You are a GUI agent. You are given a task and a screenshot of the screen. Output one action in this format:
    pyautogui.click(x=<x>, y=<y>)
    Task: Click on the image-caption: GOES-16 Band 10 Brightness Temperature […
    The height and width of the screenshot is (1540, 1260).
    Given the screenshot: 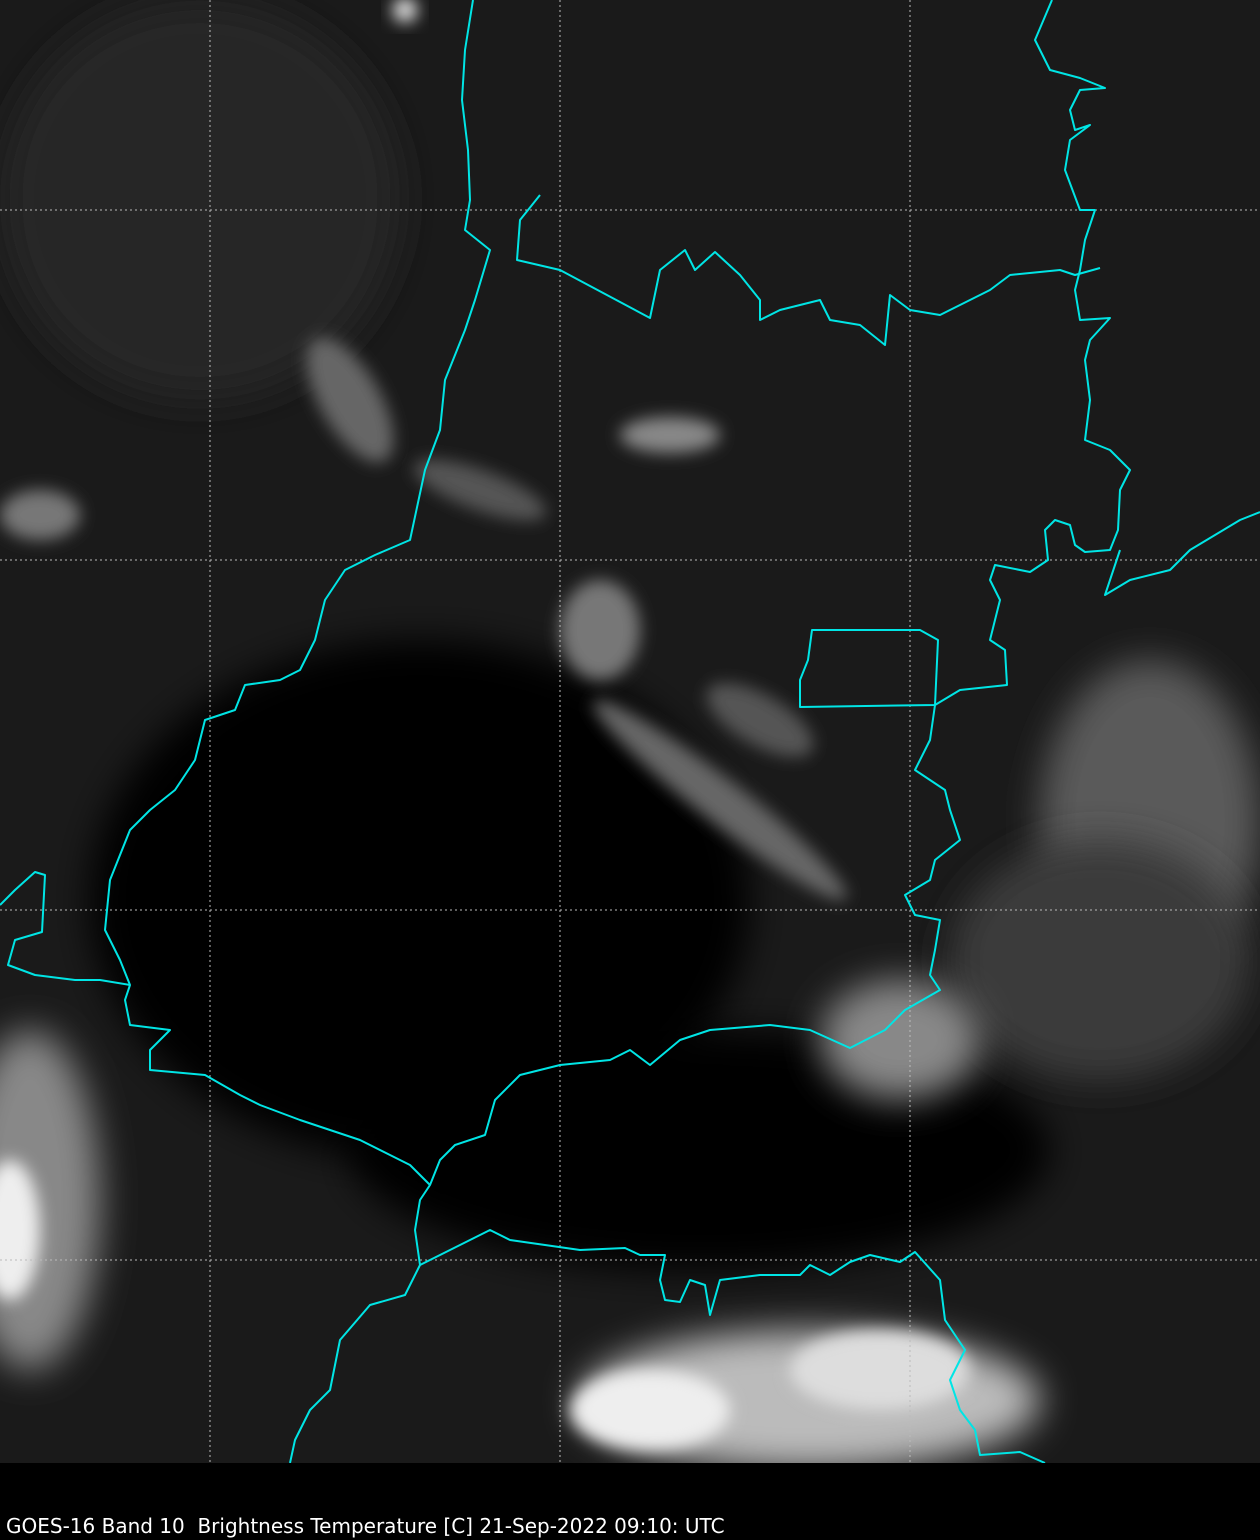 What is the action you would take?
    pyautogui.click(x=365, y=1526)
    